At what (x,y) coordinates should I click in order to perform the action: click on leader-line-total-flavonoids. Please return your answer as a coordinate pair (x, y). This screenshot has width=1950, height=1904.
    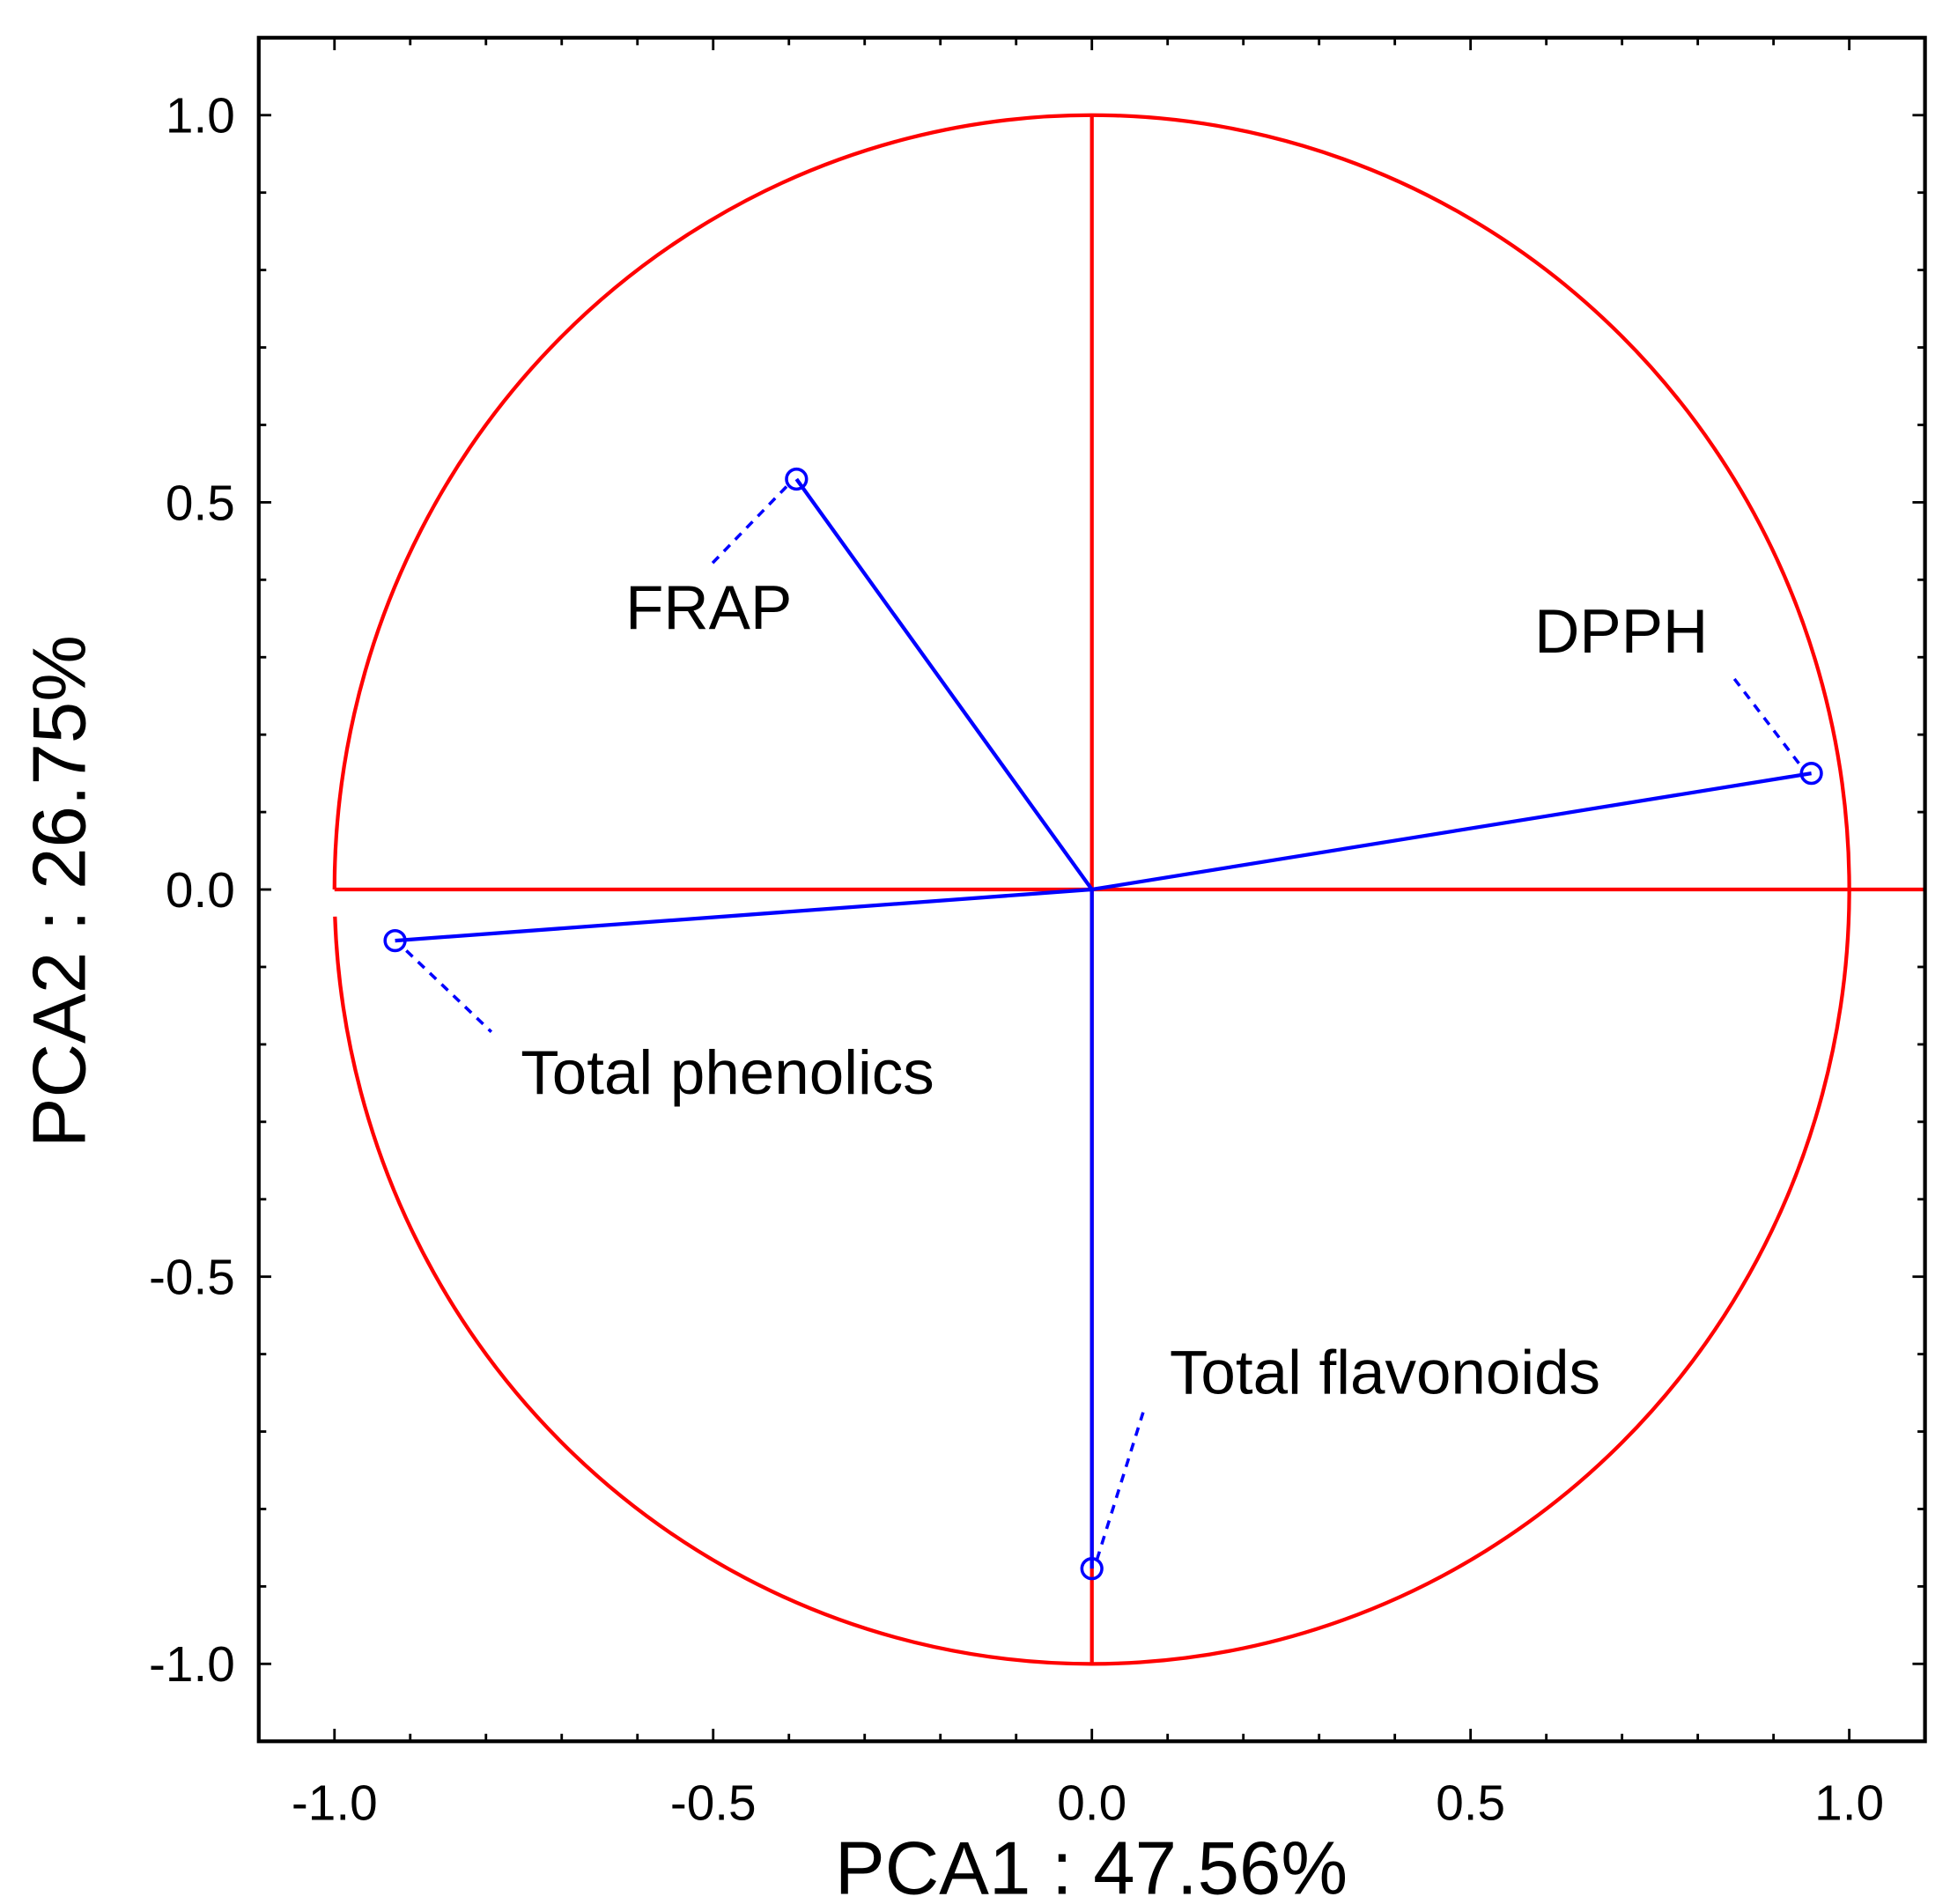
    Looking at the image, I should click on (1120, 1486).